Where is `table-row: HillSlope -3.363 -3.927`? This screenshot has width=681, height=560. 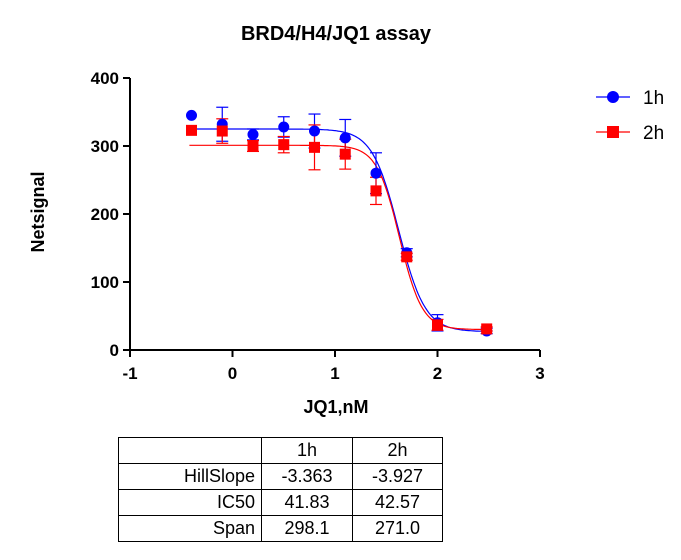 table-row: HillSlope -3.363 -3.927 is located at coordinates (280, 476).